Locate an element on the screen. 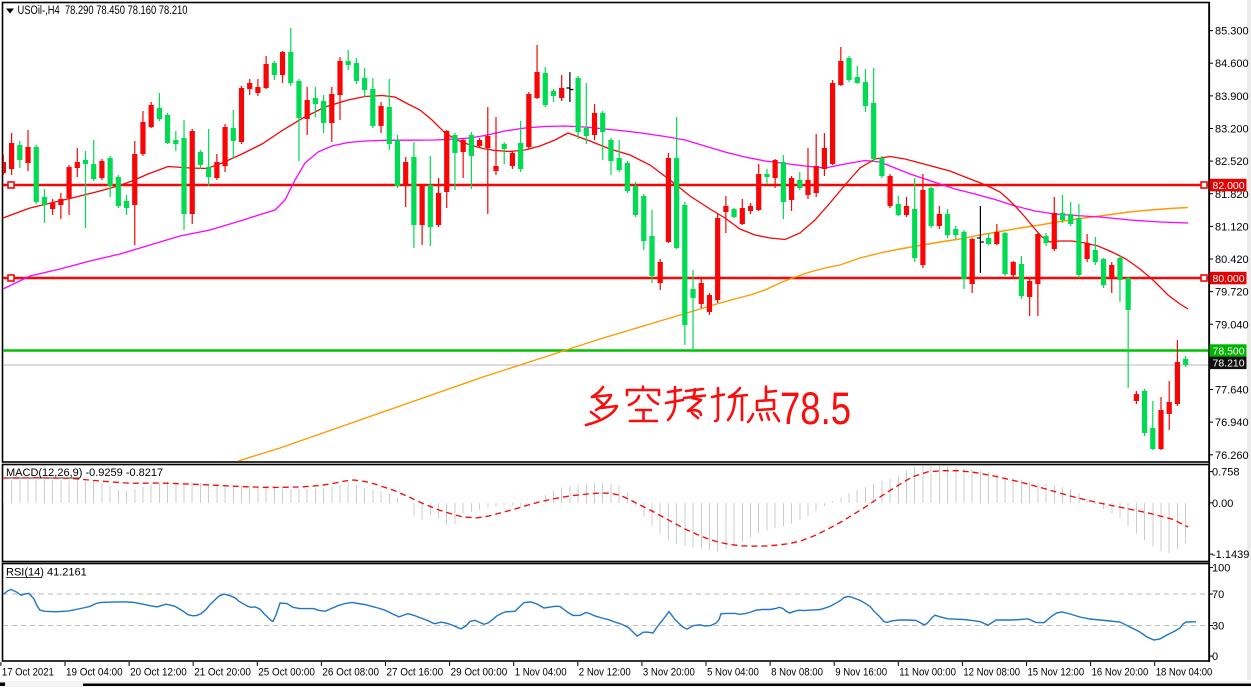  svg-text: 16 Nov 20:00 is located at coordinates (1120, 673).